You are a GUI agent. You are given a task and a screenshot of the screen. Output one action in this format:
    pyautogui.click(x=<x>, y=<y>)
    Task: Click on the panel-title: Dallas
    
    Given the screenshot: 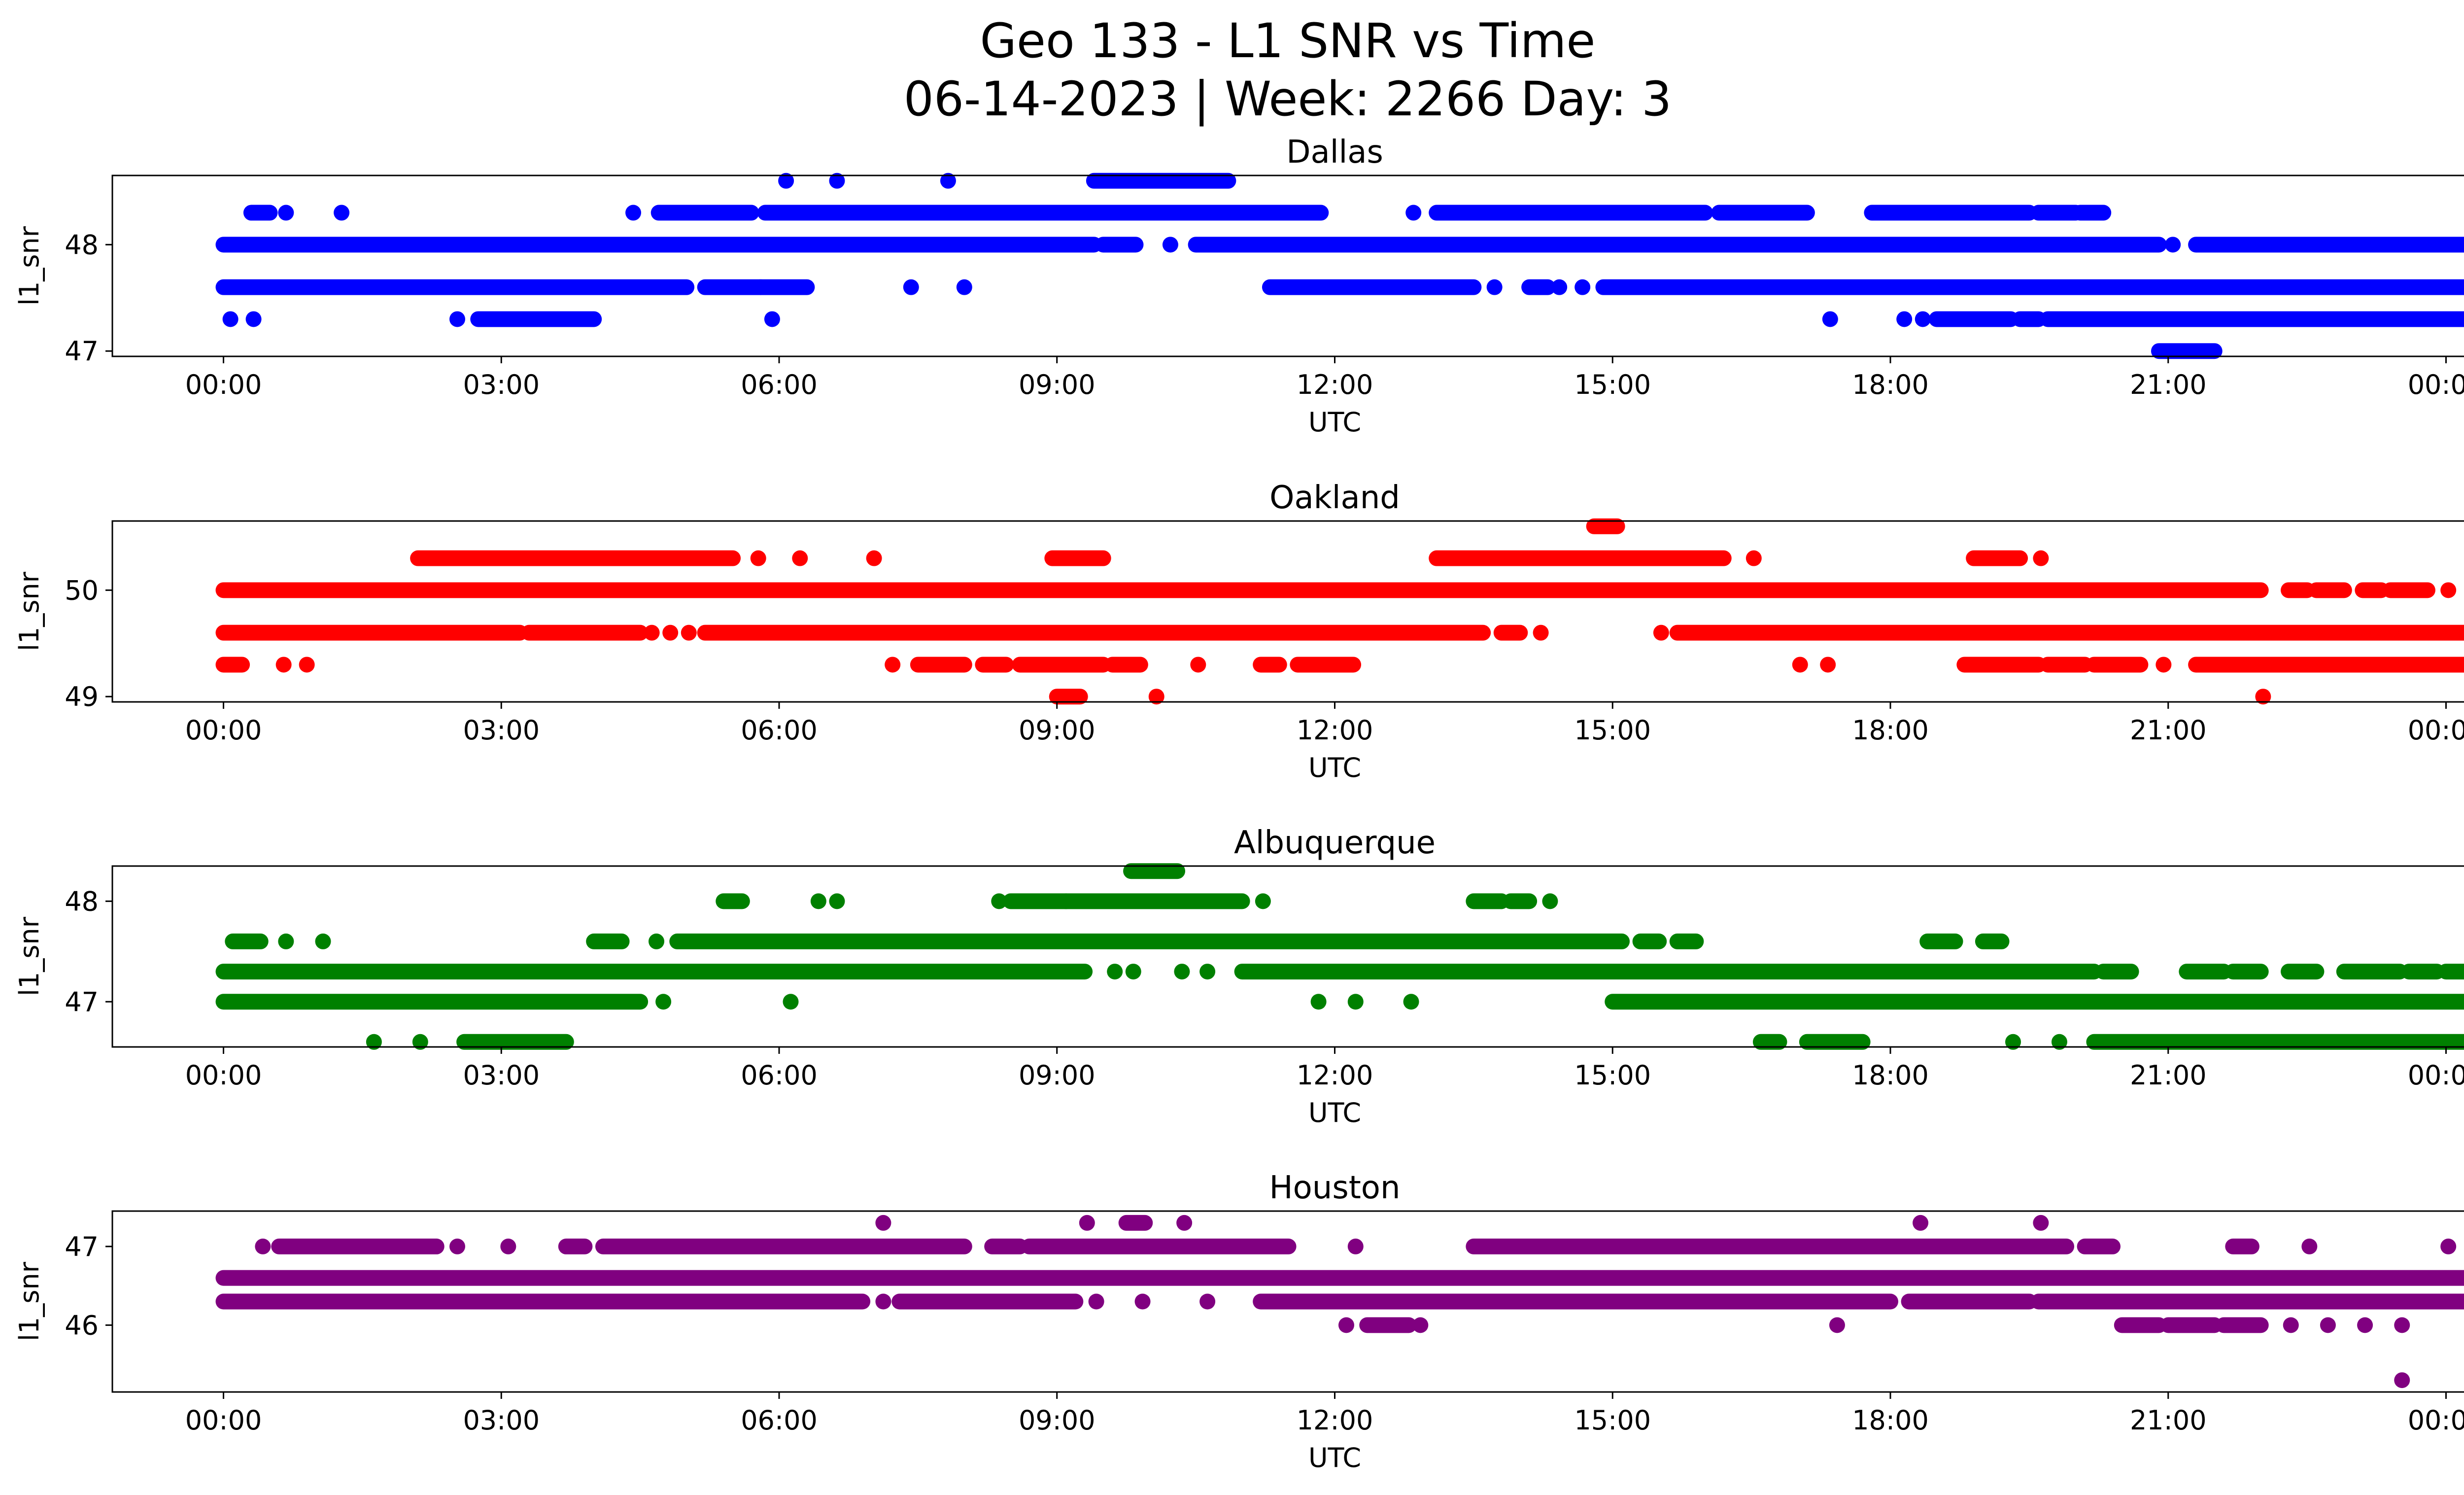 What is the action you would take?
    pyautogui.click(x=1334, y=152)
    